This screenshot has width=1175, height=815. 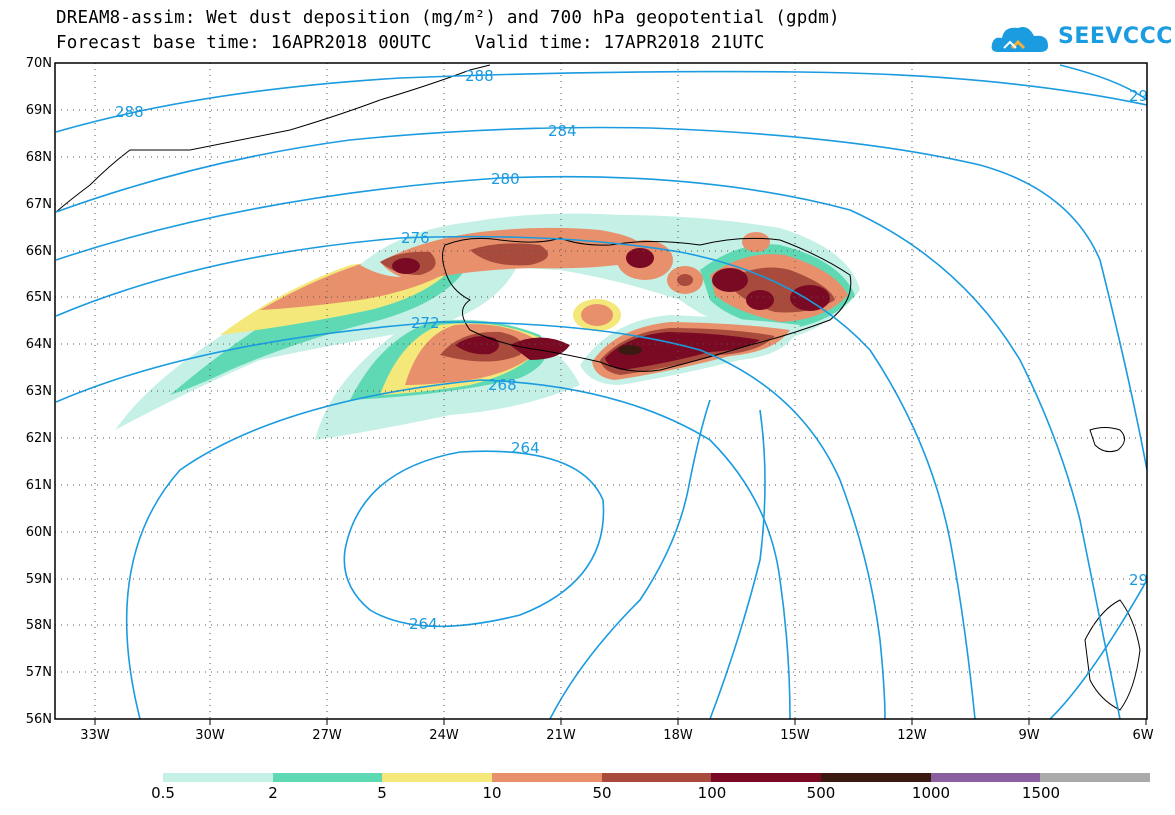 What do you see at coordinates (38, 579) in the screenshot?
I see `lat-label: 59N` at bounding box center [38, 579].